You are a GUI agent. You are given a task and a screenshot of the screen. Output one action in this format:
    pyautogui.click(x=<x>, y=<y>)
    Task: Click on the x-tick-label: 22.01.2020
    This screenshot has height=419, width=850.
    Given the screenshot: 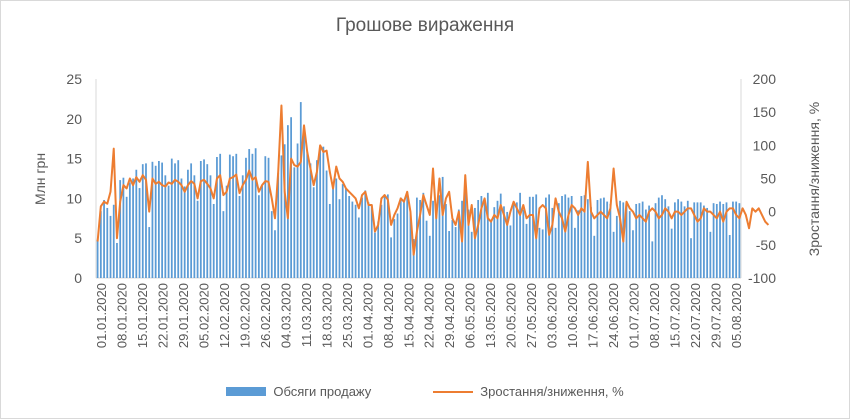 What is the action you would take?
    pyautogui.click(x=163, y=315)
    